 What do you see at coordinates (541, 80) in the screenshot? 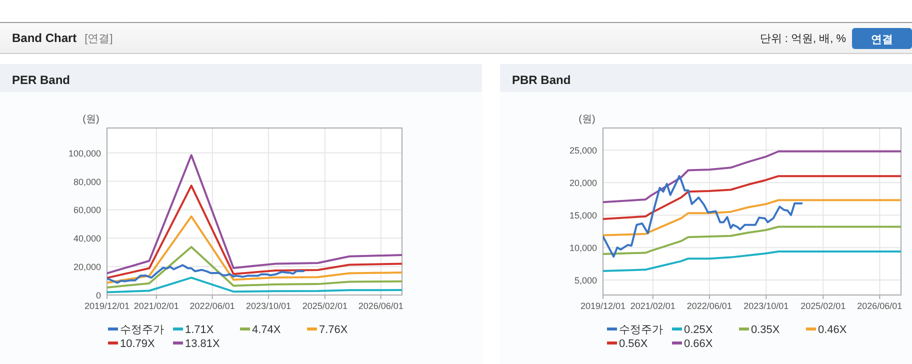
I see `chart-title: PBR Band` at bounding box center [541, 80].